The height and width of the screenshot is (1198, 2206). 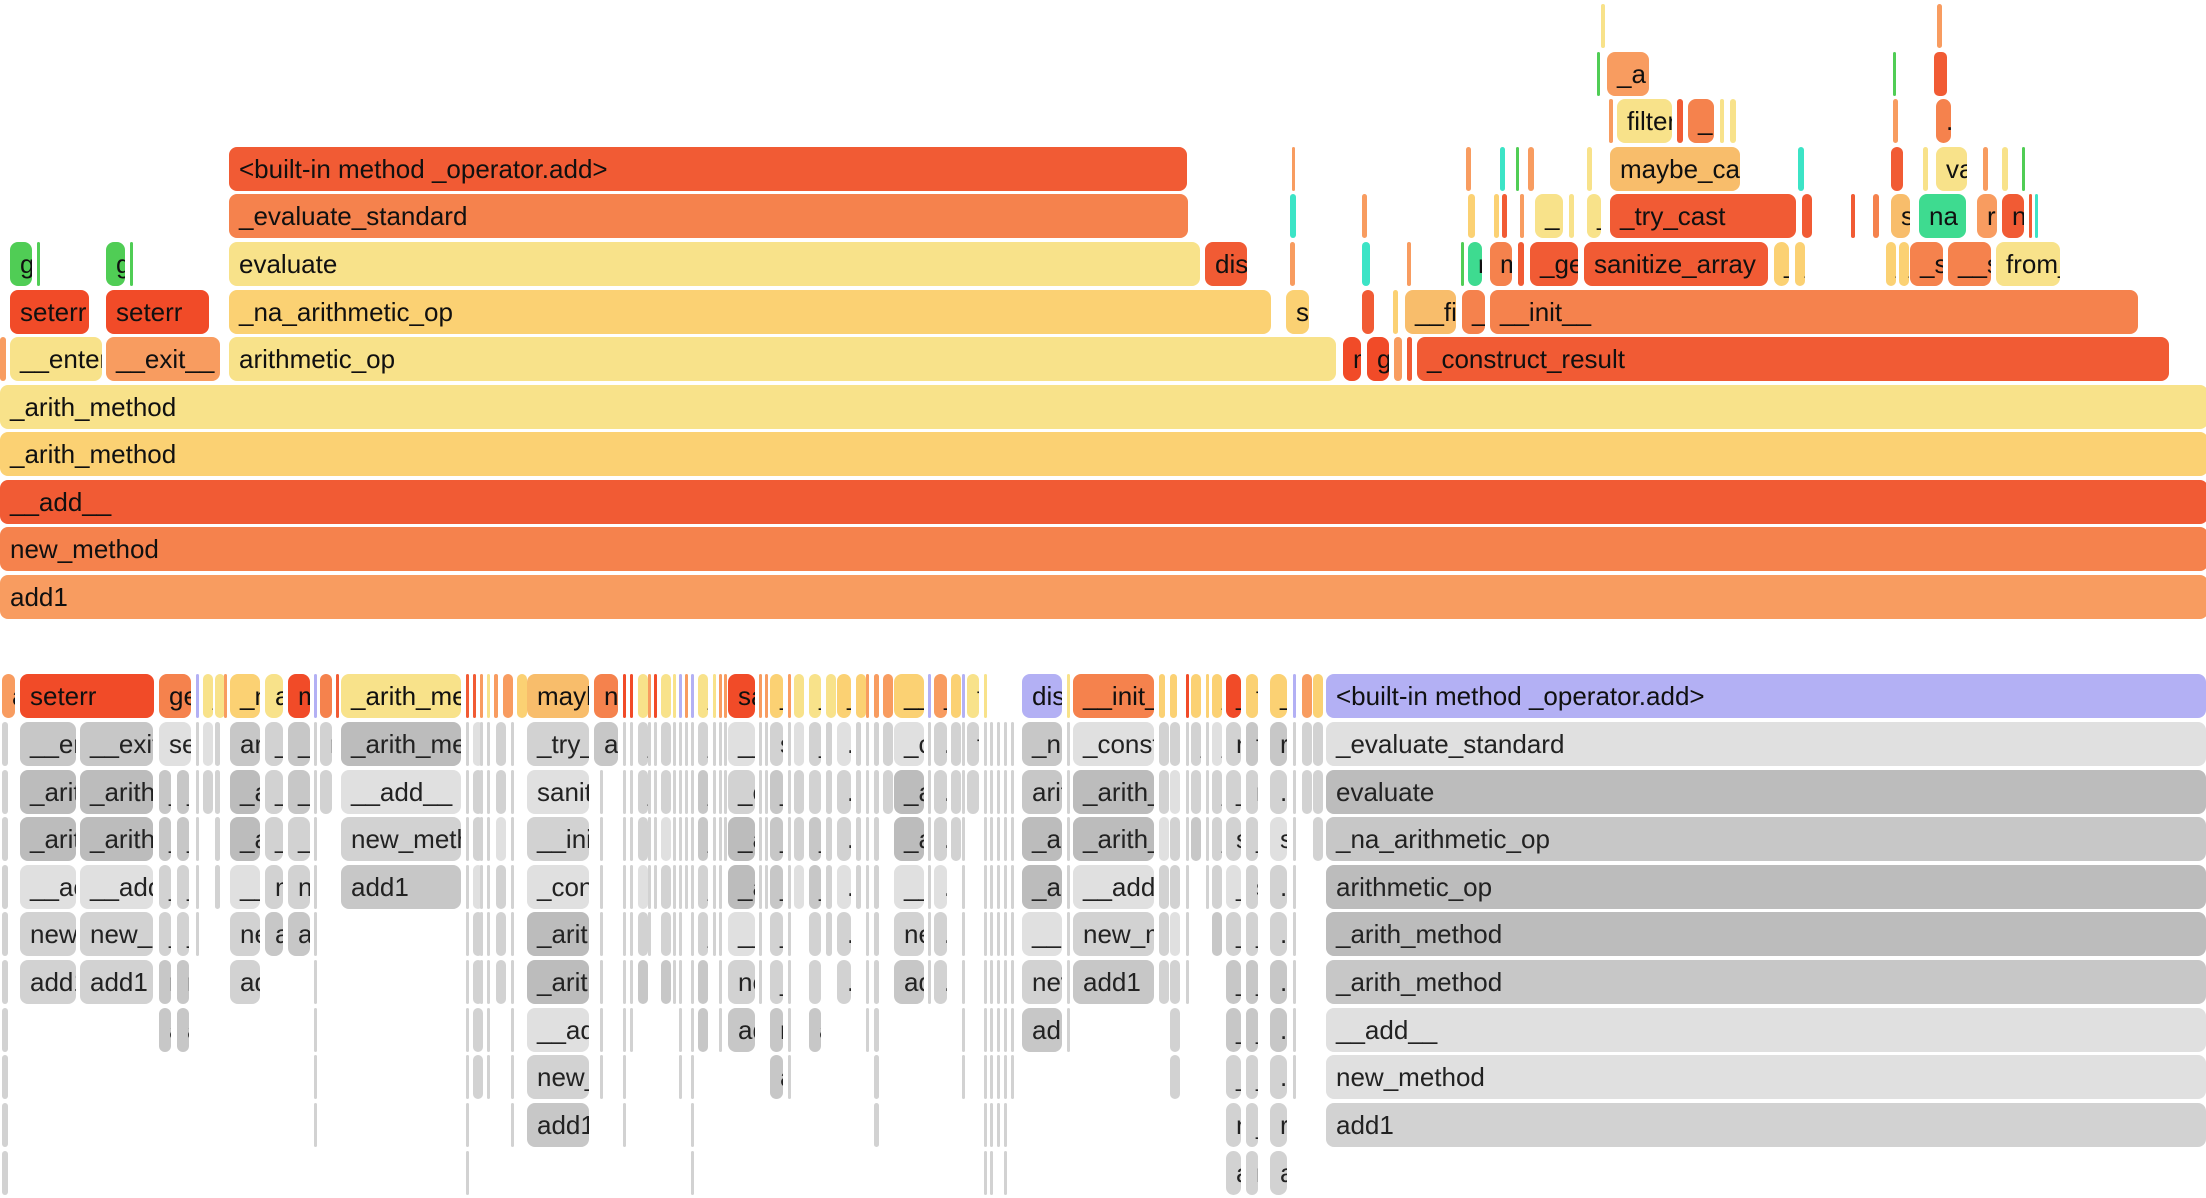 I want to click on frame-add1: add1, so click(x=558, y=1125).